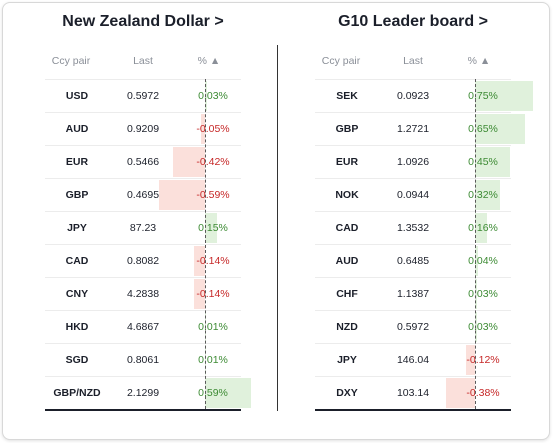 The width and height of the screenshot is (553, 443). What do you see at coordinates (483, 360) in the screenshot?
I see `pct-change-cell: -0.12%` at bounding box center [483, 360].